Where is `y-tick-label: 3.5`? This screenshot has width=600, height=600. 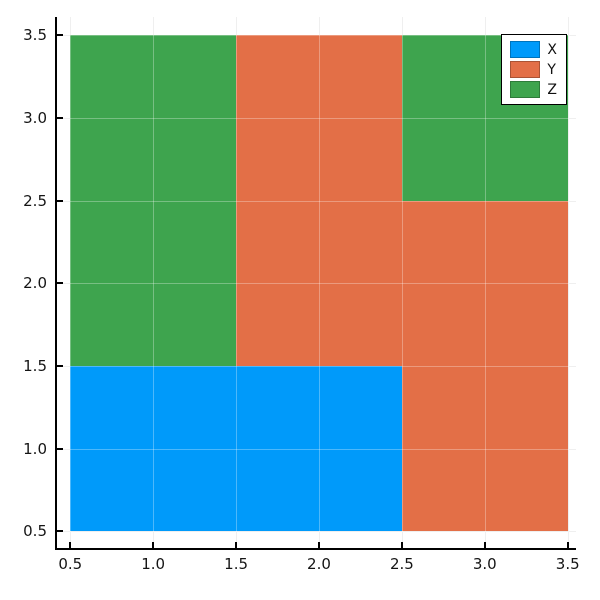
y-tick-label: 3.5 is located at coordinates (35, 35).